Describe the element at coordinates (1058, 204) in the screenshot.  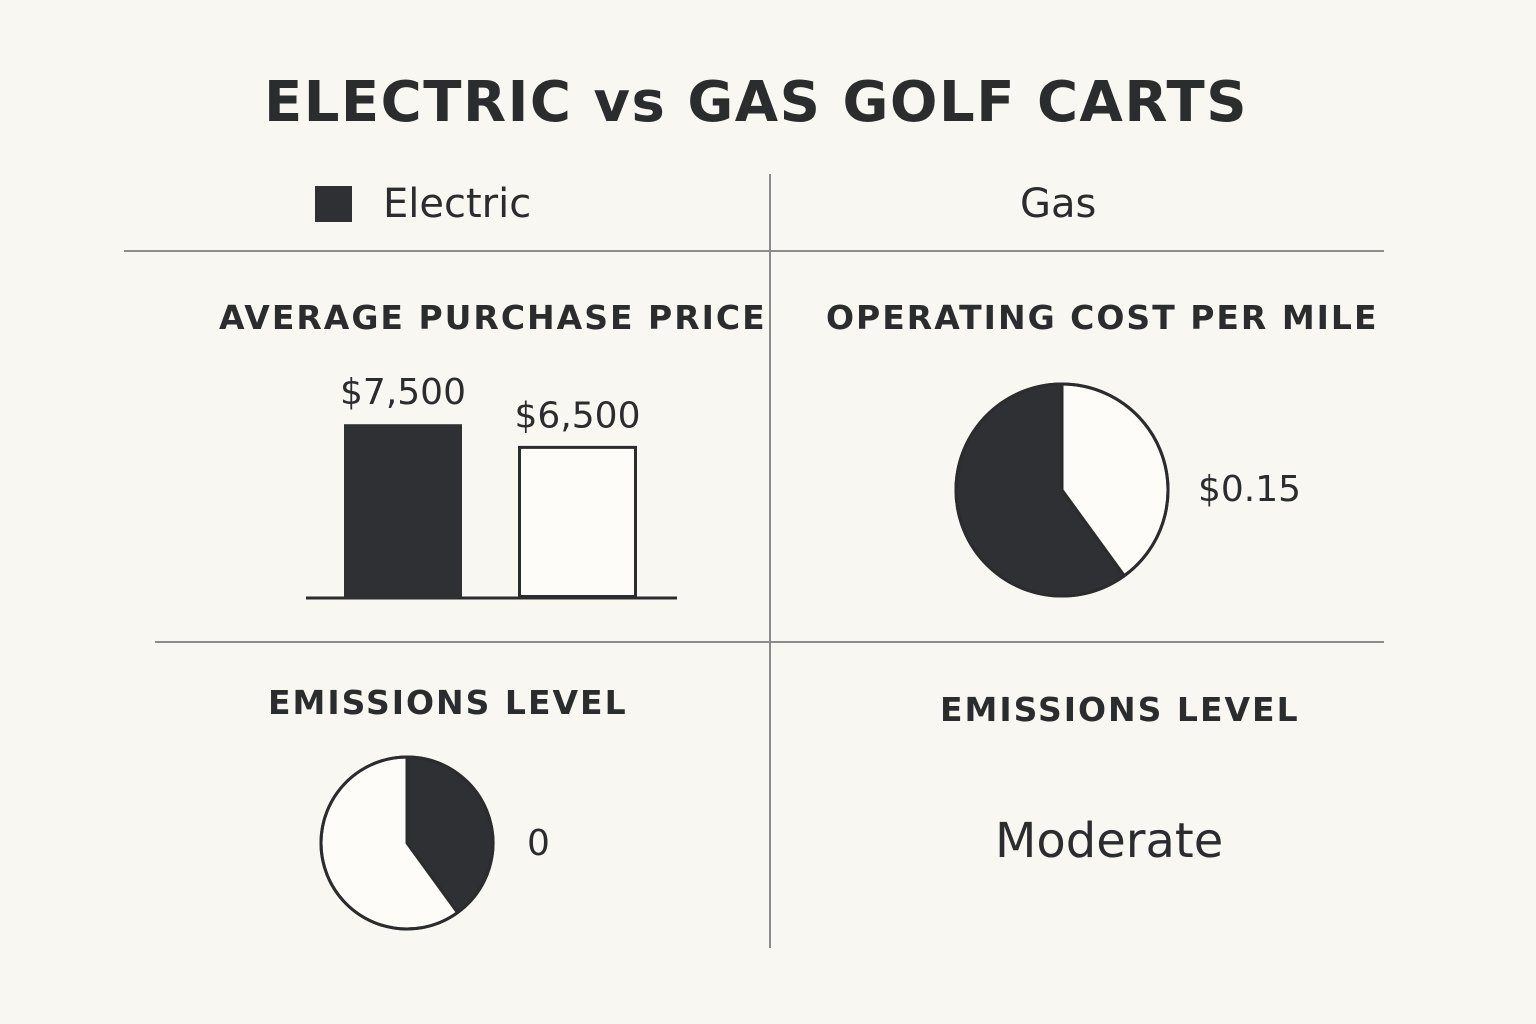
I see `legend-label-gas: Gas` at that location.